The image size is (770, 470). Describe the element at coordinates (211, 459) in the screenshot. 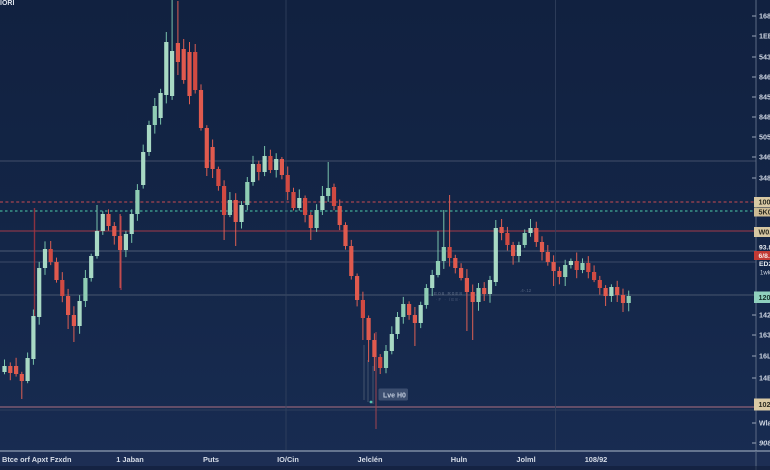

I see `svg-text: Puts` at that location.